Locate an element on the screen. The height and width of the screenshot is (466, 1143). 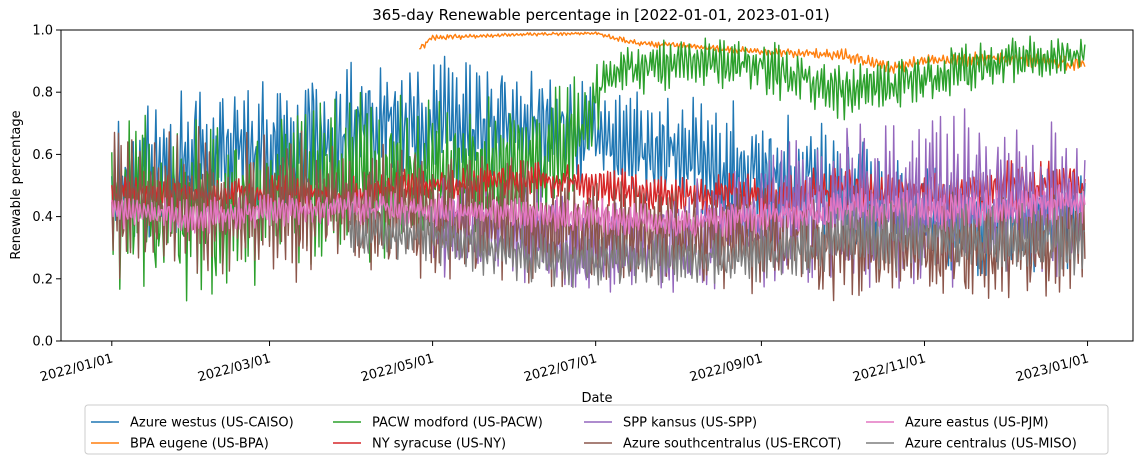
y-tick-label: 0.2 is located at coordinates (42, 279).